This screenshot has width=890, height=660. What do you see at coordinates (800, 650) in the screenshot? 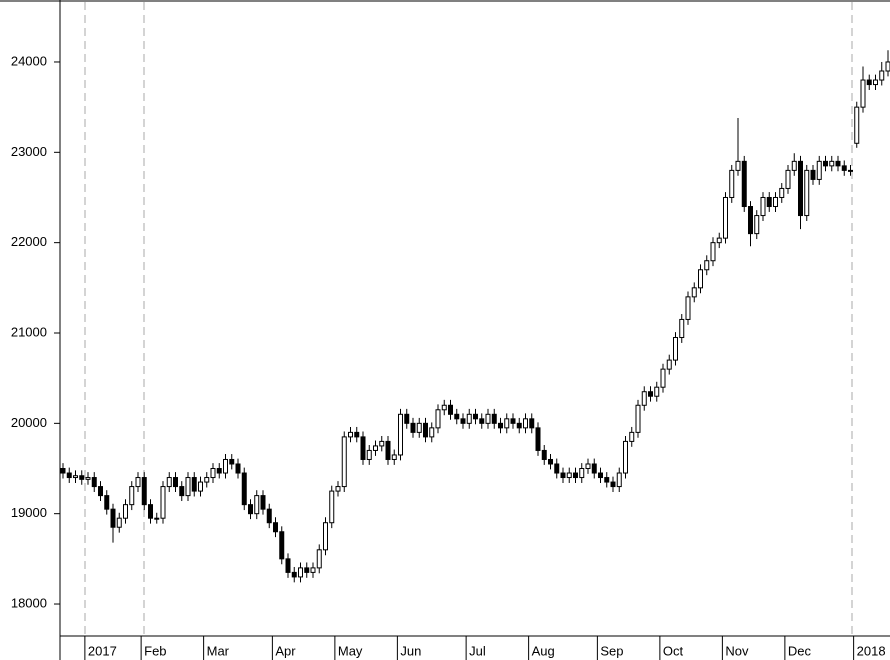
I see `x-tick-label: Dec` at bounding box center [800, 650].